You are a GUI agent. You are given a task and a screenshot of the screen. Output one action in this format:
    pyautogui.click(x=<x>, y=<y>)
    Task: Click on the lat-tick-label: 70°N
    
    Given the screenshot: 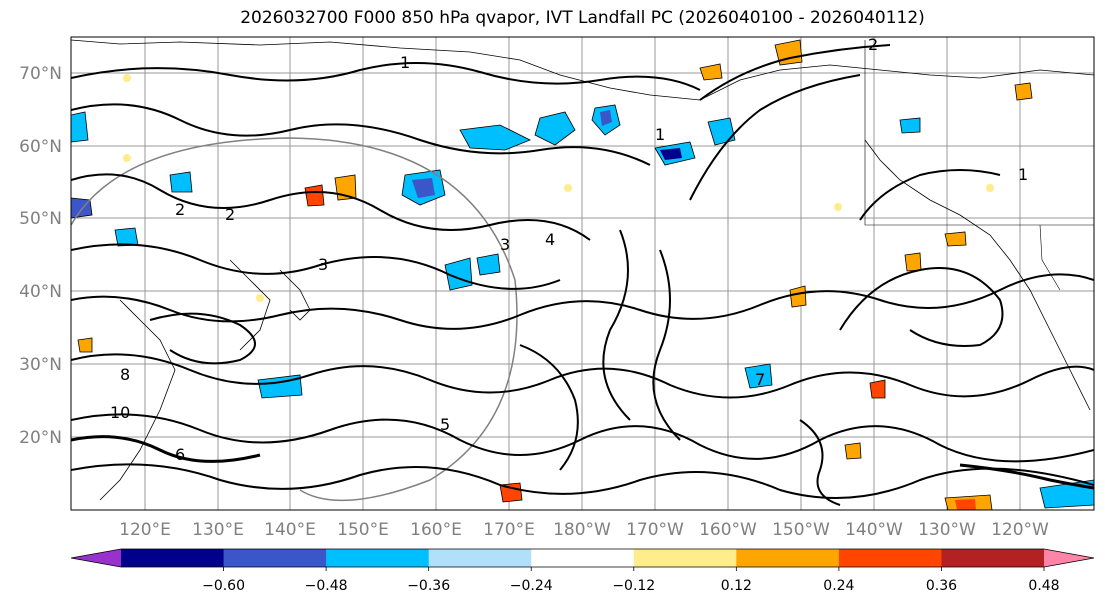 What is the action you would take?
    pyautogui.click(x=40, y=74)
    